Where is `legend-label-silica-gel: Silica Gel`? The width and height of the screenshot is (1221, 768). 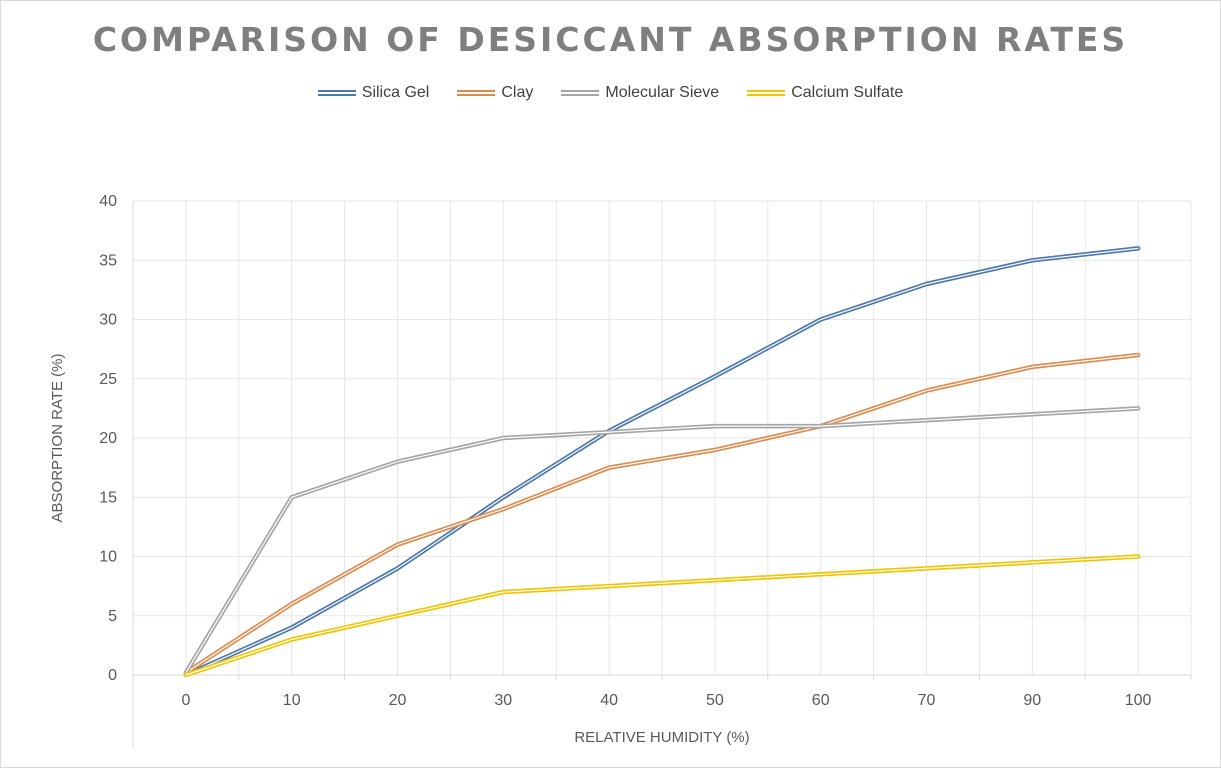 legend-label-silica-gel: Silica Gel is located at coordinates (395, 92).